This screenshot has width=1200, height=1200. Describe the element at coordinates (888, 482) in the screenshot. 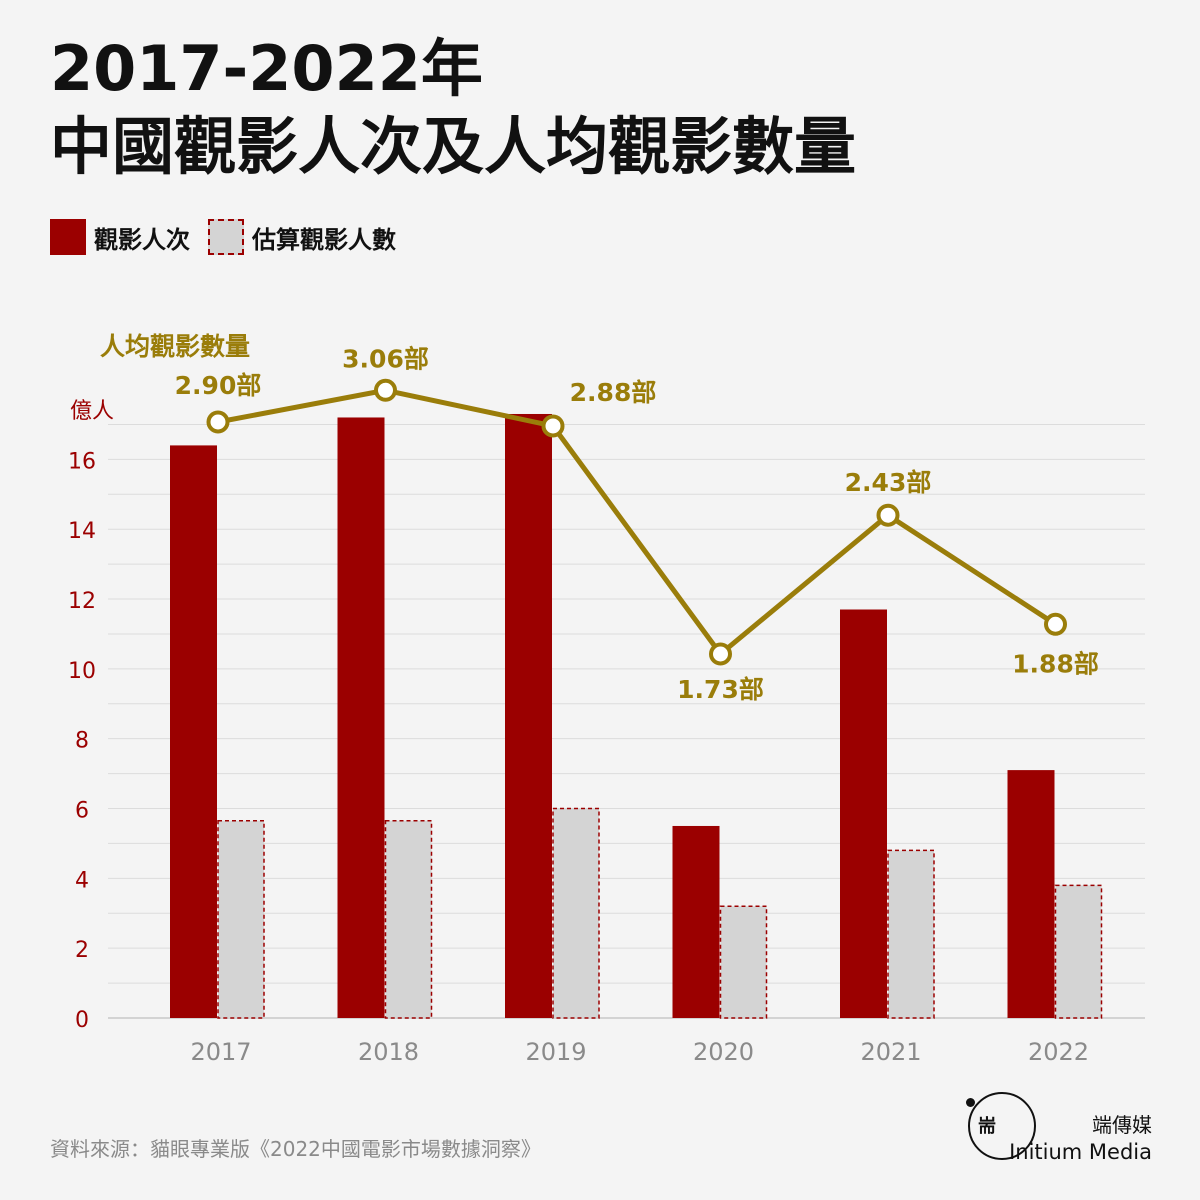

I see `per-capita-label-2021: 2.43部` at that location.